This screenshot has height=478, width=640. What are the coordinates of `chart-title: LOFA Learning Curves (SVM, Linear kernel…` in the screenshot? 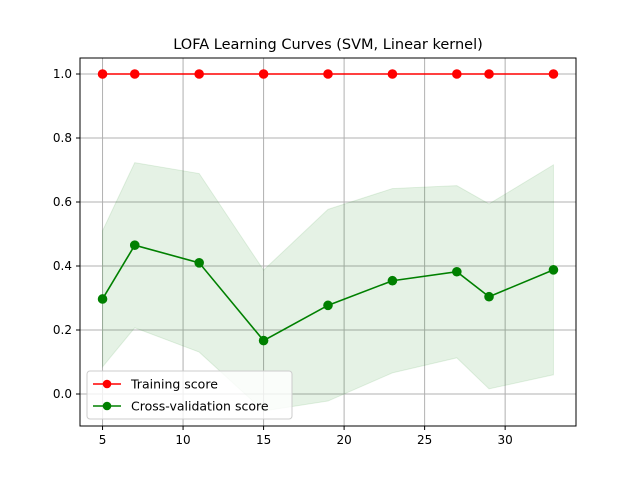 It's located at (328, 45).